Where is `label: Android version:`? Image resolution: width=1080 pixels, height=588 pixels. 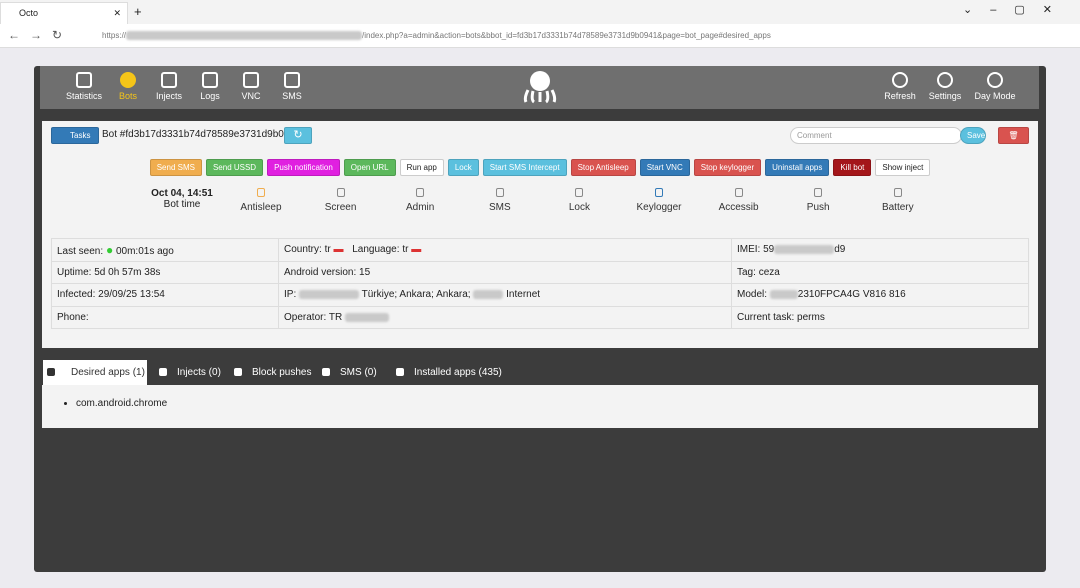
label: Android version: is located at coordinates (320, 272).